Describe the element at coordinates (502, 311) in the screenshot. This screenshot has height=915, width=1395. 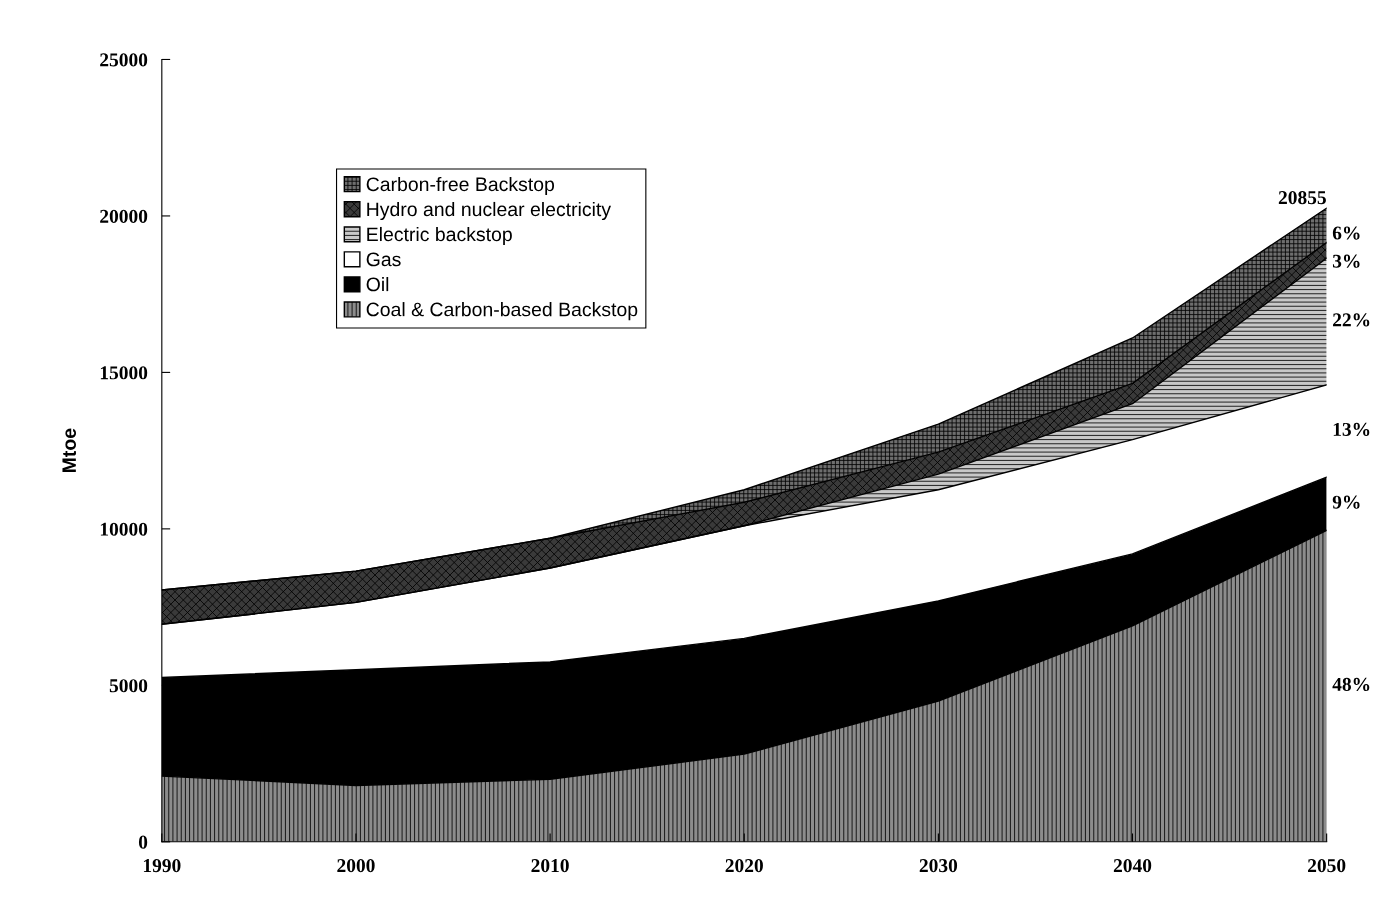
I see `legend-label: Coal & Carbon-based Backstop` at that location.